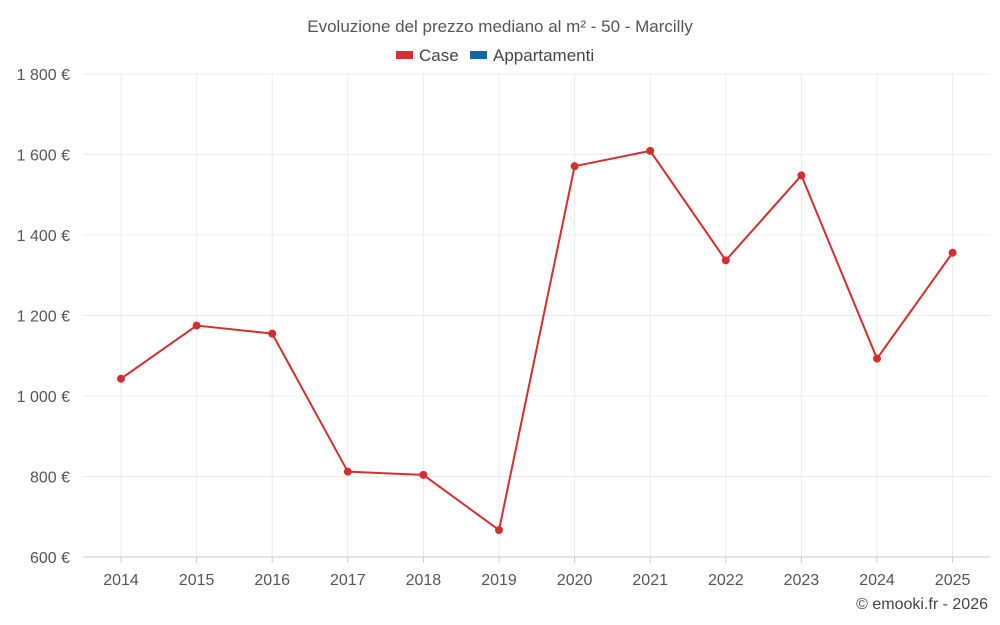  Describe the element at coordinates (499, 580) in the screenshot. I see `x-tick-label: 2019` at that location.